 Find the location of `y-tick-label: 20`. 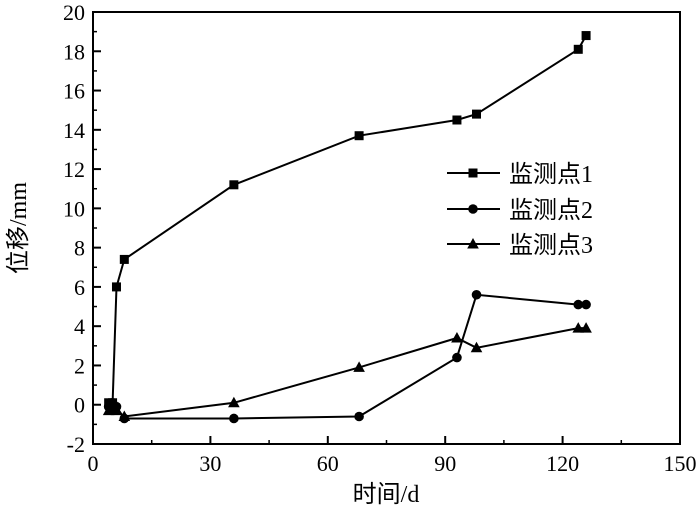

y-tick-label: 20 is located at coordinates (74, 12).